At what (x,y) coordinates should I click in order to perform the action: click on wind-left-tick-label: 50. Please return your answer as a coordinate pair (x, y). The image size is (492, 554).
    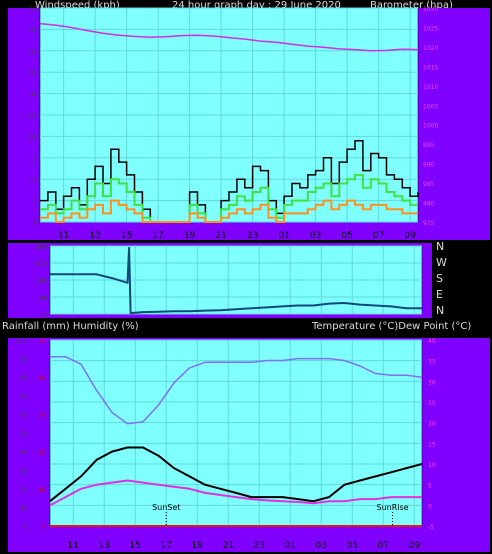
    Looking at the image, I should click on (33, 9).